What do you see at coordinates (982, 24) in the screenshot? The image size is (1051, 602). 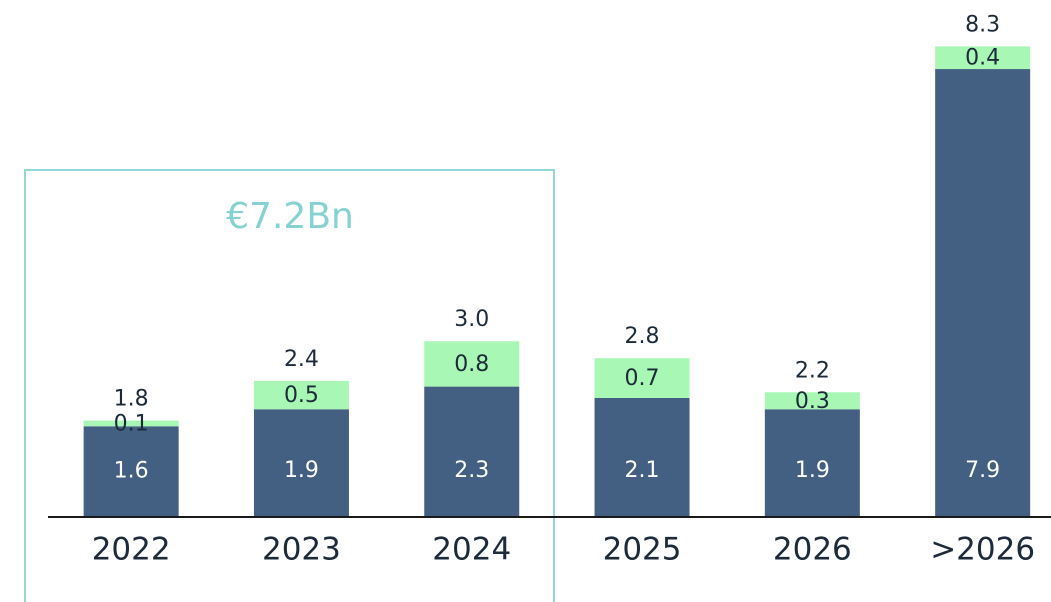 I see `total-label: 8.3` at bounding box center [982, 24].